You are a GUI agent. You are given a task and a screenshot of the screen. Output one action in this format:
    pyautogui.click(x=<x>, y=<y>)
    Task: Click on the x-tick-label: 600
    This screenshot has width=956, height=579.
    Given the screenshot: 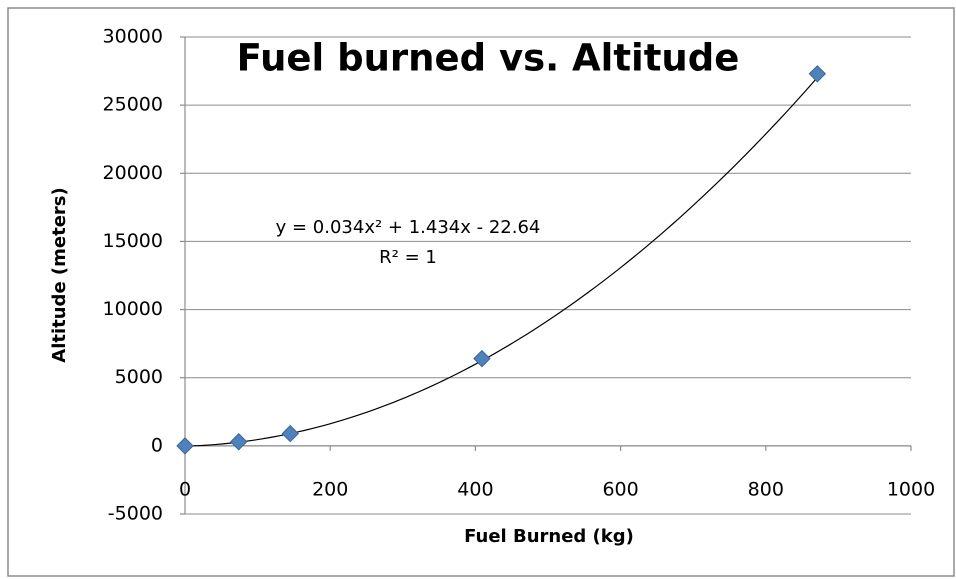 What is the action you would take?
    pyautogui.click(x=620, y=490)
    